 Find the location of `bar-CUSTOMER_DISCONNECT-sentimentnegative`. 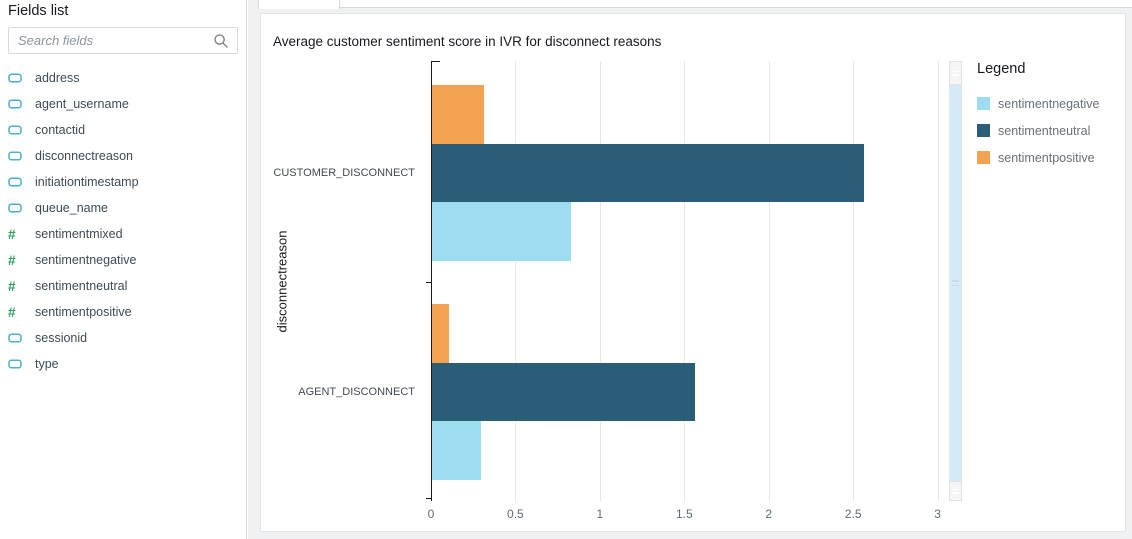

bar-CUSTOMER_DISCONNECT-sentimentnegative is located at coordinates (501, 231).